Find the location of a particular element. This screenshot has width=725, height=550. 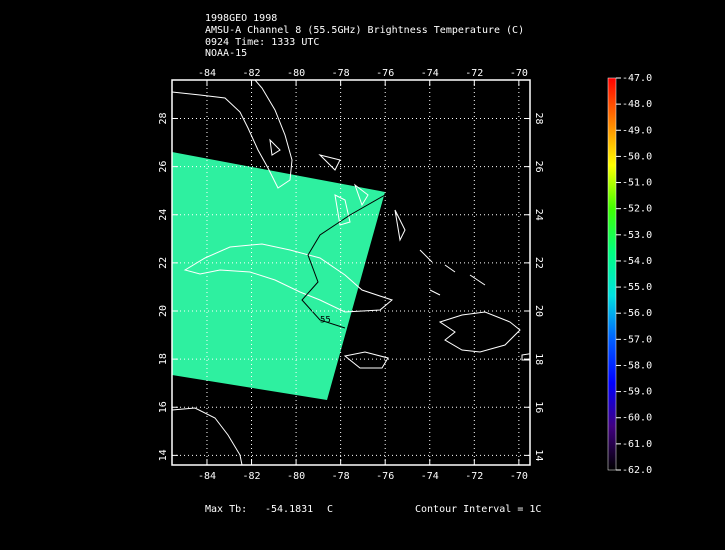

contour-label: 55 is located at coordinates (325, 321).